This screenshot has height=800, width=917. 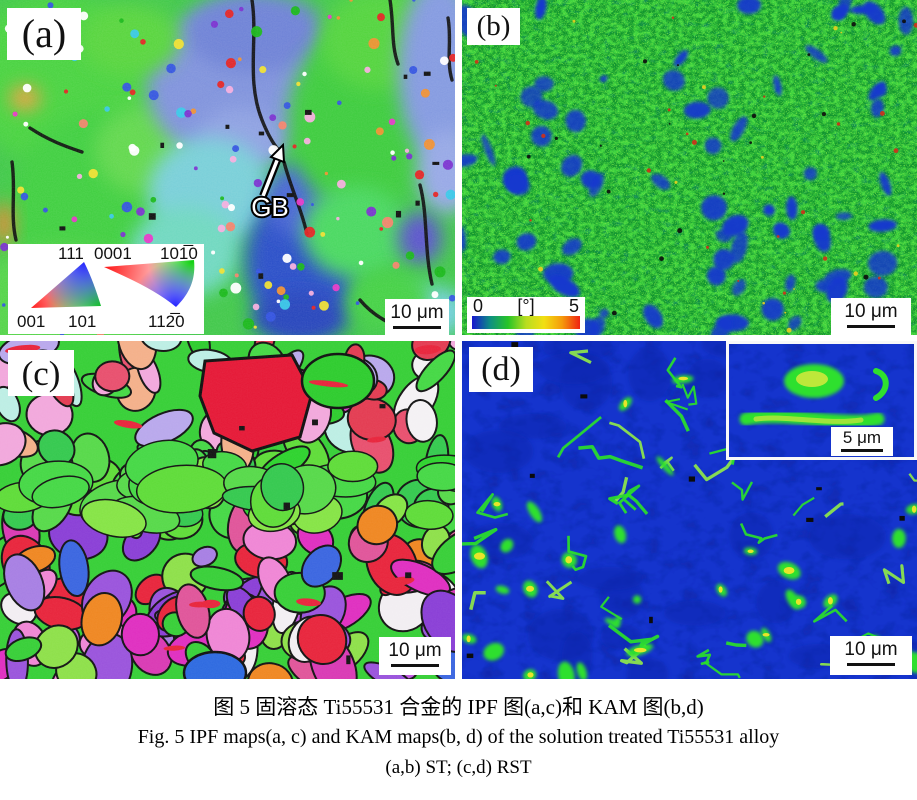 What do you see at coordinates (458, 767) in the screenshot?
I see `caption-conditions: (a,b) ST; (c,d) RST` at bounding box center [458, 767].